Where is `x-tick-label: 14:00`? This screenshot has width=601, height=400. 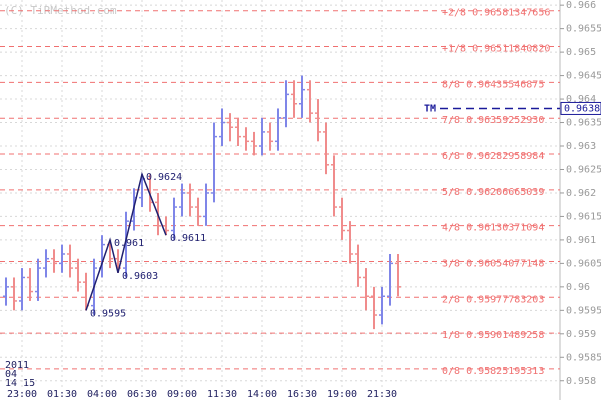 x-tick-label: 14:00 is located at coordinates (262, 394).